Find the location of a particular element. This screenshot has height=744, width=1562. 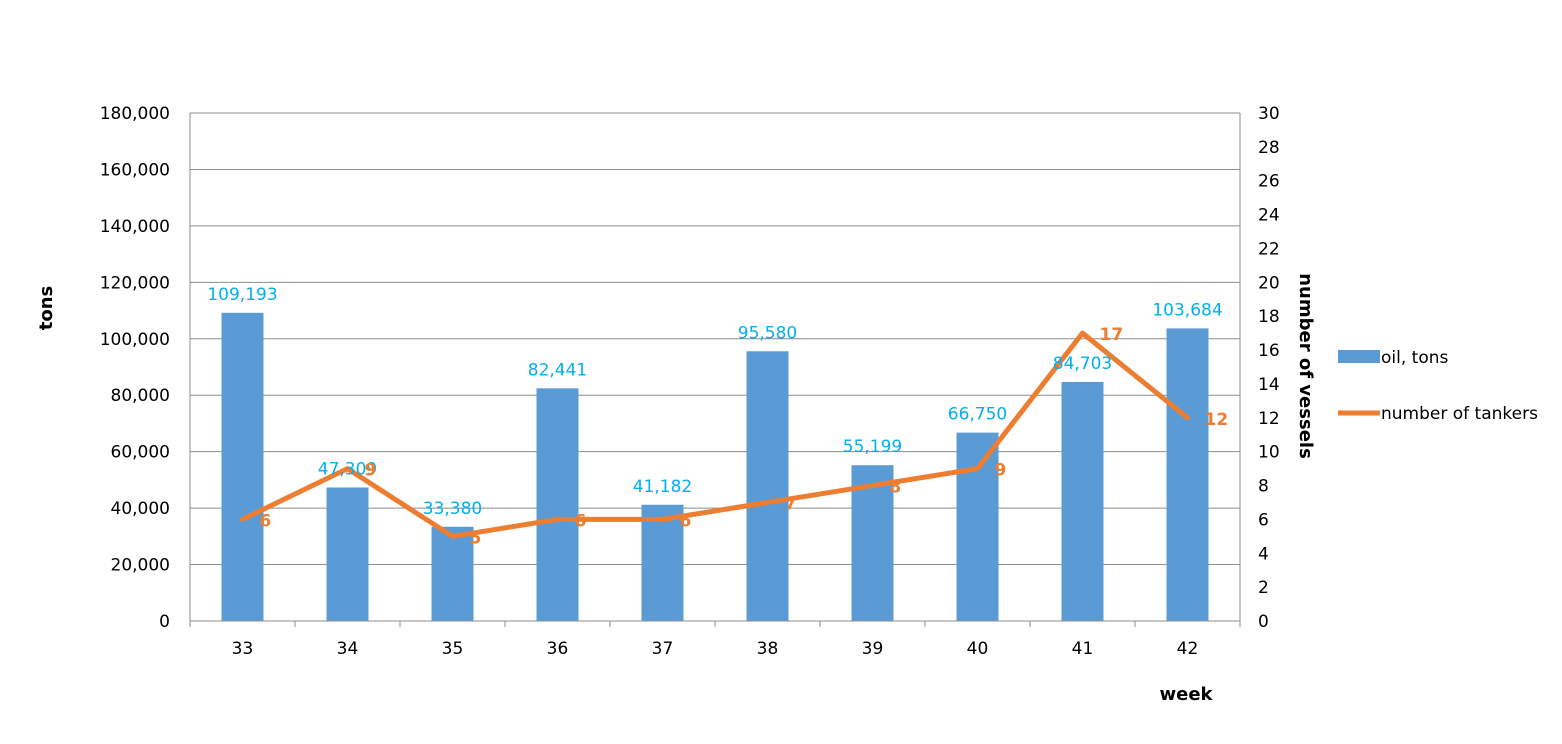

x-tick-label: 33 is located at coordinates (243, 649).